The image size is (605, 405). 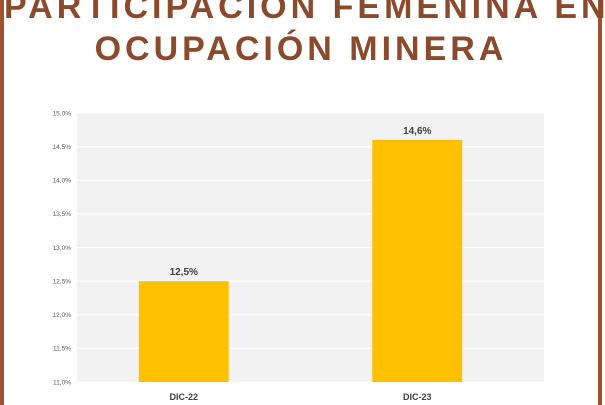 What do you see at coordinates (417, 397) in the screenshot?
I see `category-label: DIC-23` at bounding box center [417, 397].